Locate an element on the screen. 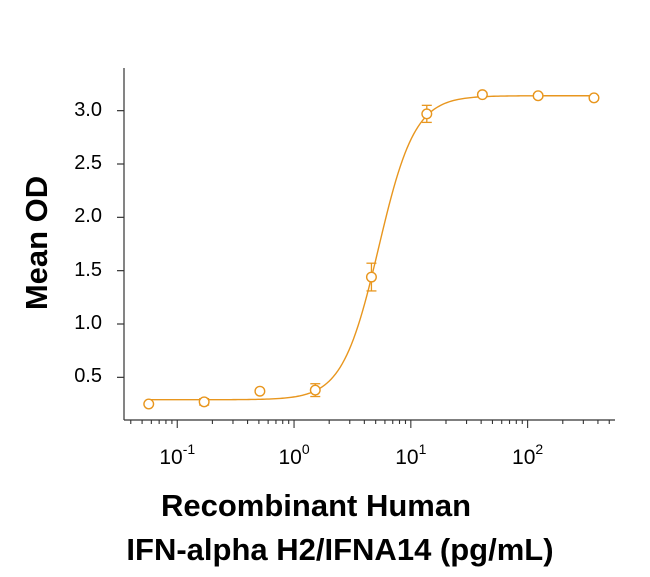 This screenshot has width=650, height=577. x-tick-exponent: -1 is located at coordinates (189, 449).